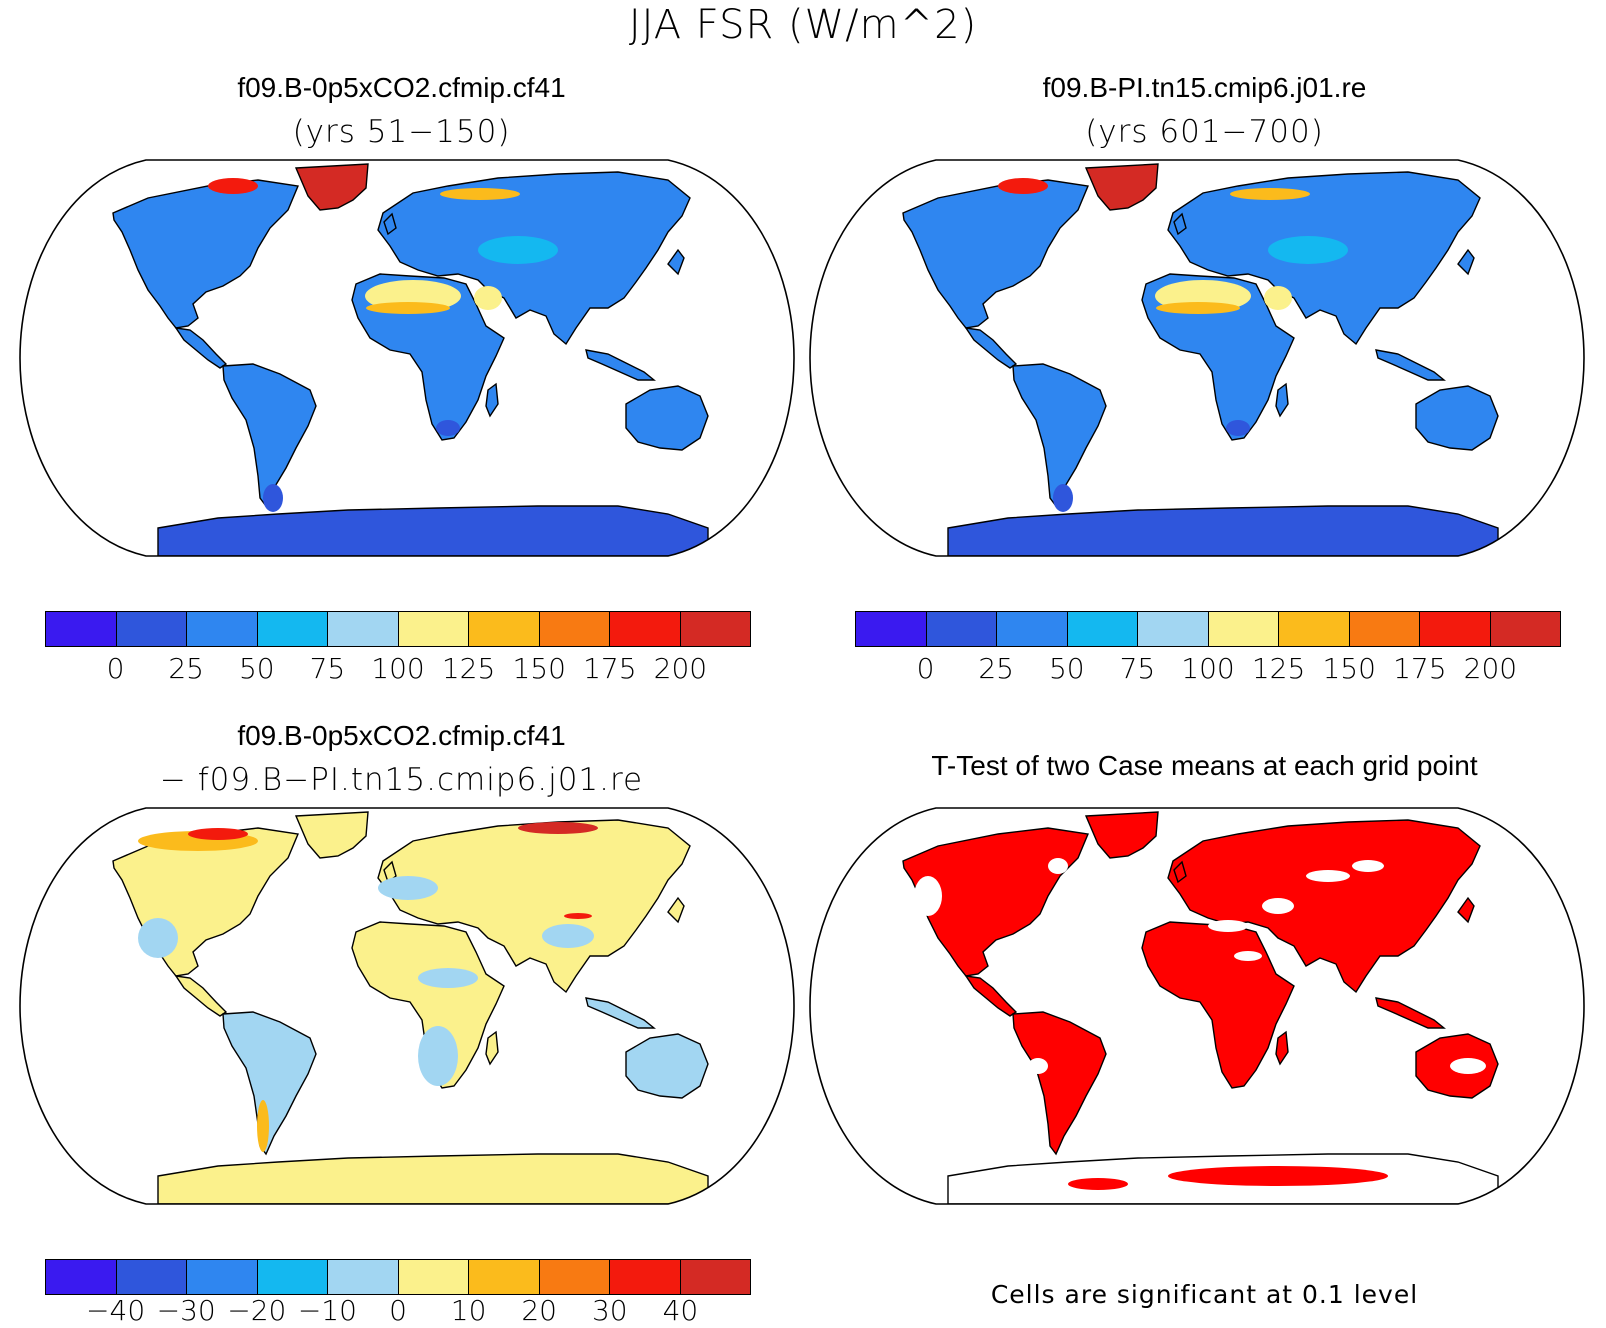  I want to click on colorbar-tick-label: 150, so click(1349, 668).